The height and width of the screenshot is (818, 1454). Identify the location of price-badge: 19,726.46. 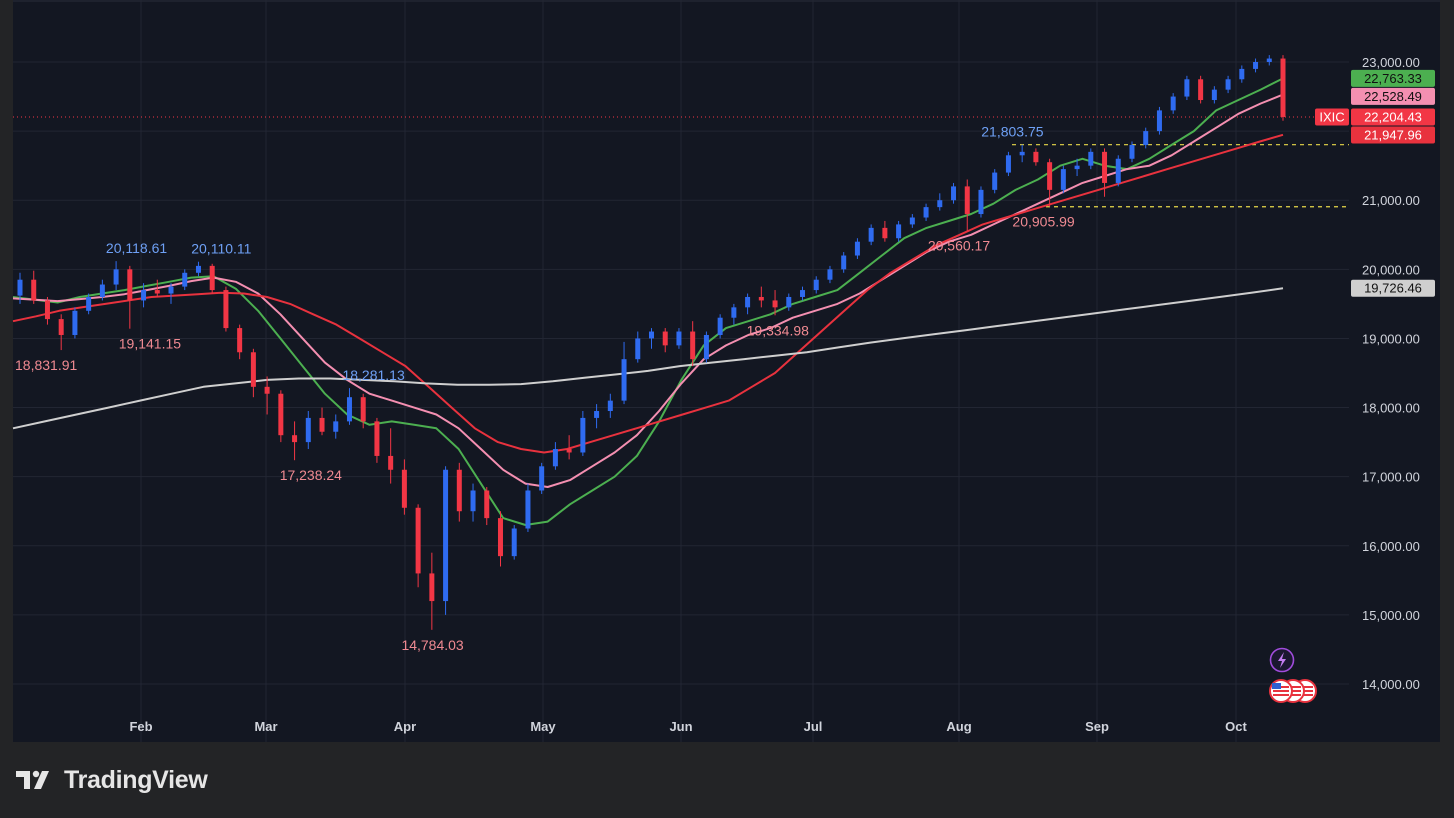
(1393, 288).